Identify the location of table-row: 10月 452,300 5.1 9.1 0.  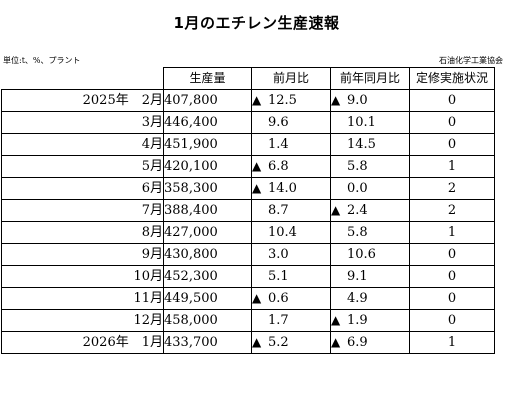
(248, 276).